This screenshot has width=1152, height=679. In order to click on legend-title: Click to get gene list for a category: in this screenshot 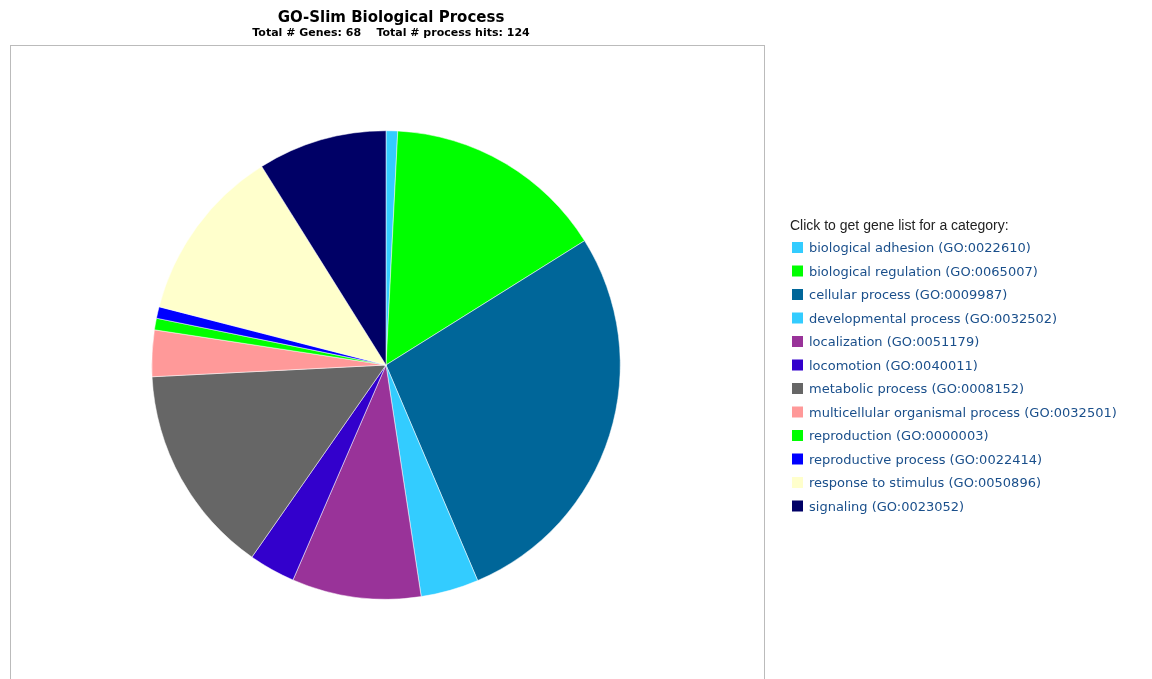, I will do `click(899, 225)`.